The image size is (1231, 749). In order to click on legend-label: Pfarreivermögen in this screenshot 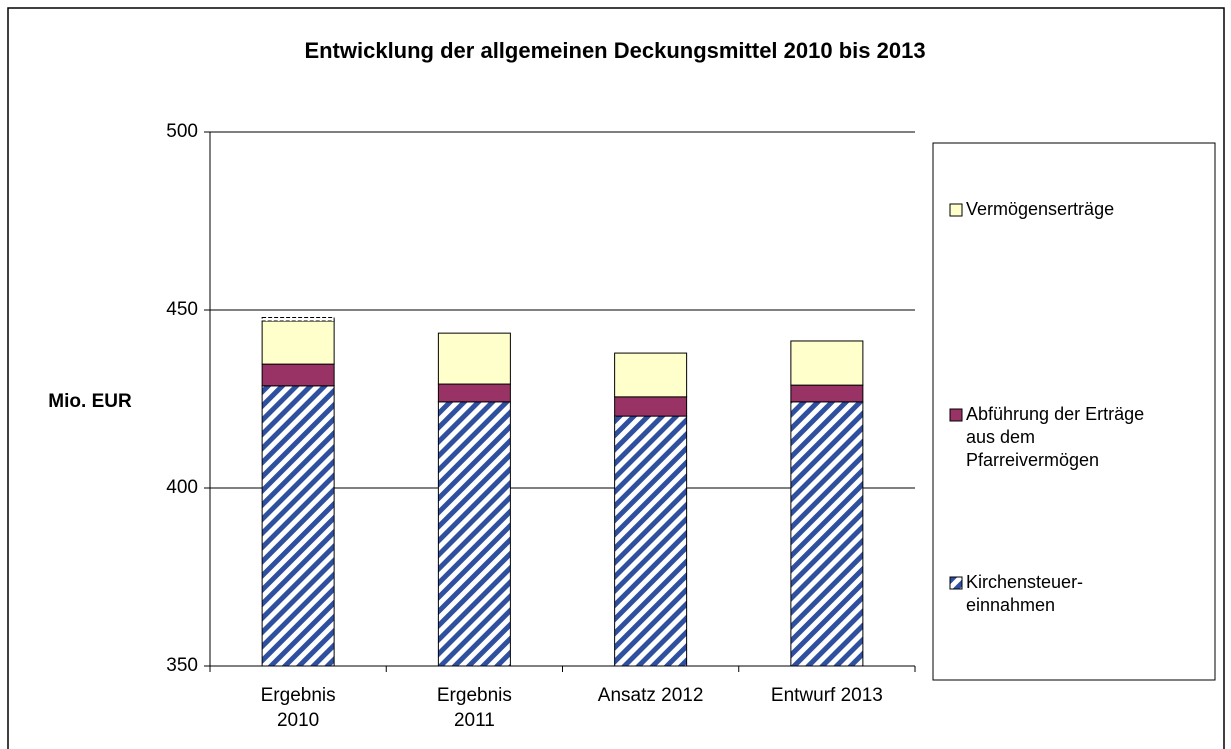, I will do `click(1032, 460)`.